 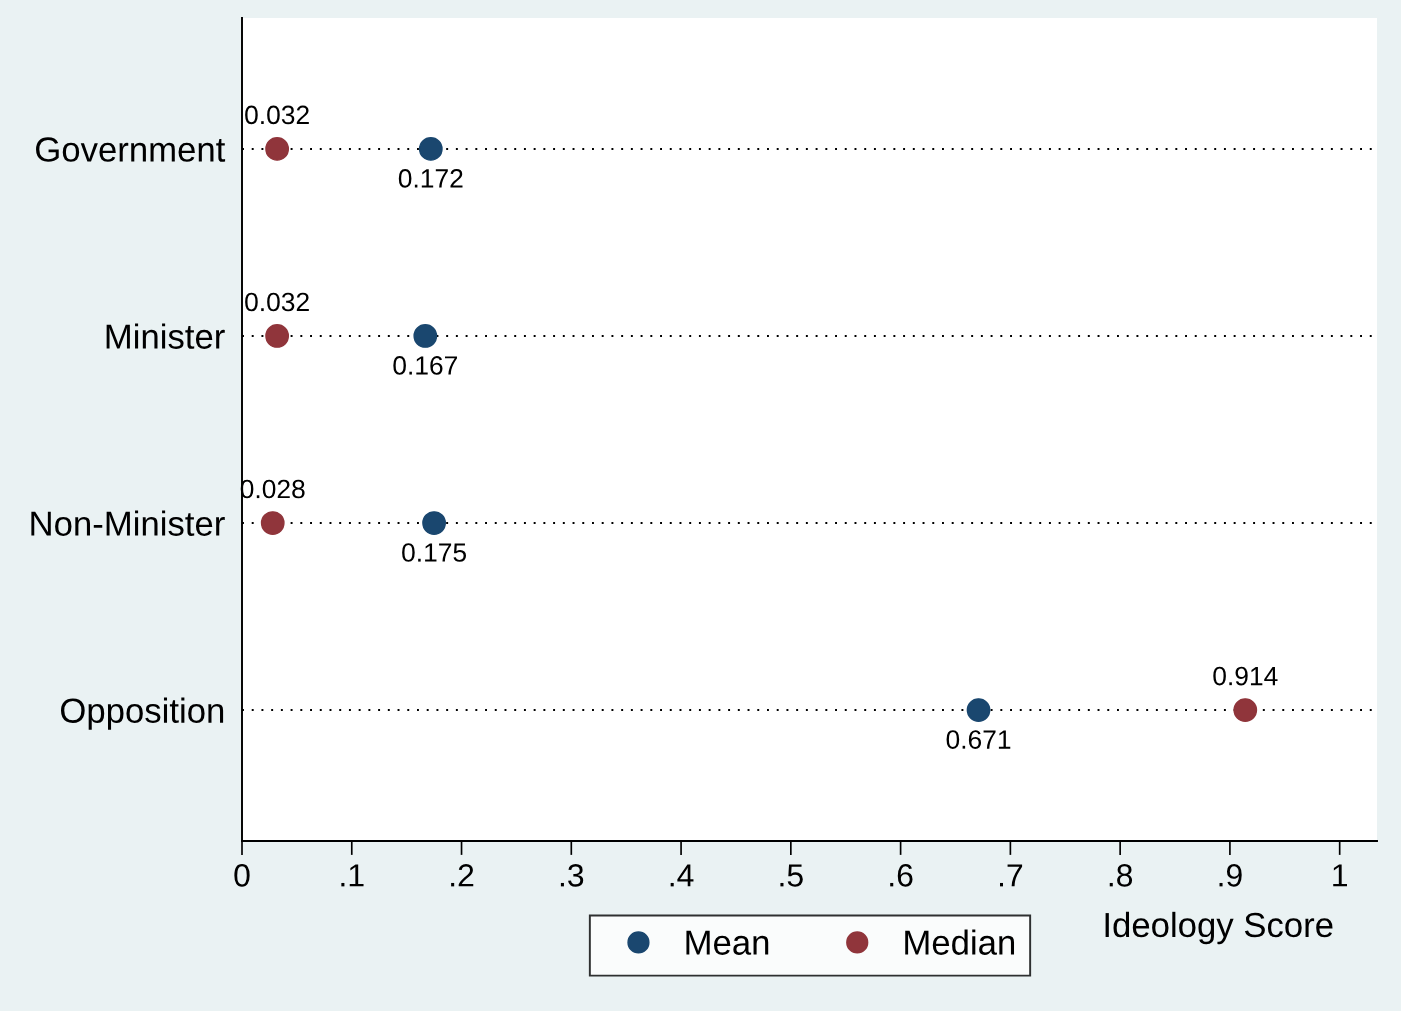 What do you see at coordinates (142, 713) in the screenshot?
I see `y-tick-label: Opposition` at bounding box center [142, 713].